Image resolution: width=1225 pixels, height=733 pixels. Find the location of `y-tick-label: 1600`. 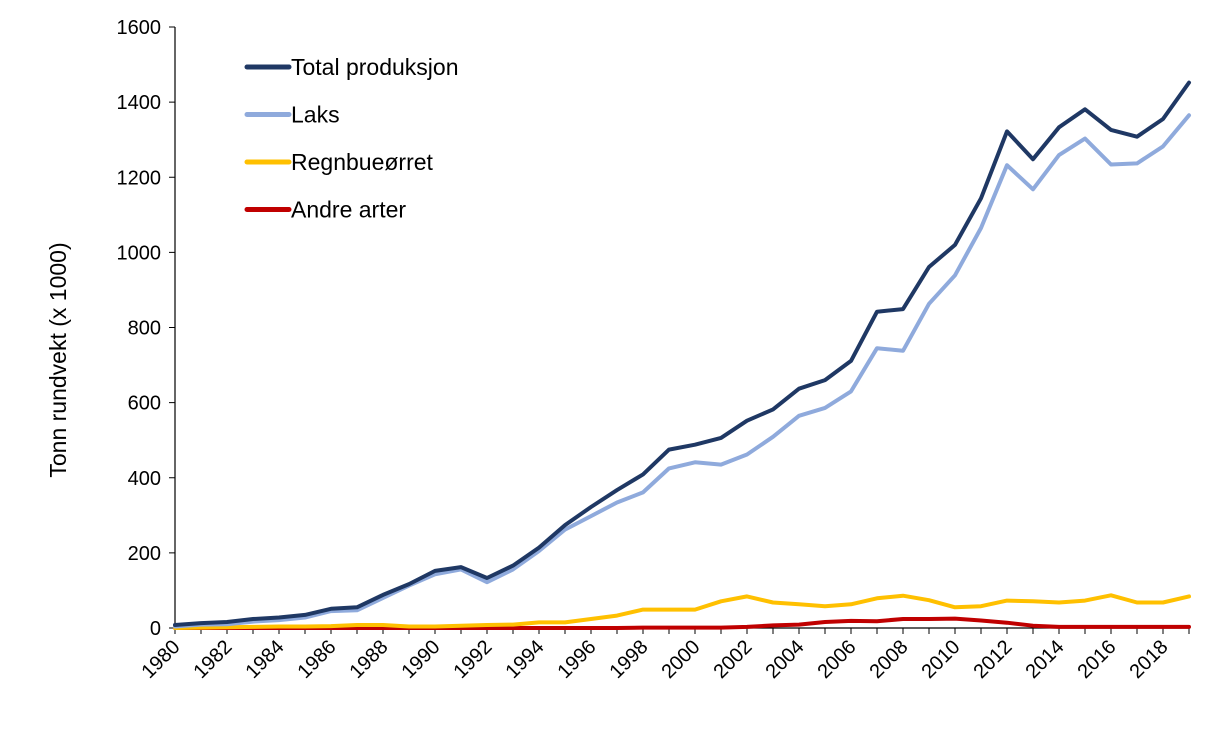

y-tick-label: 1600 is located at coordinates (139, 28).